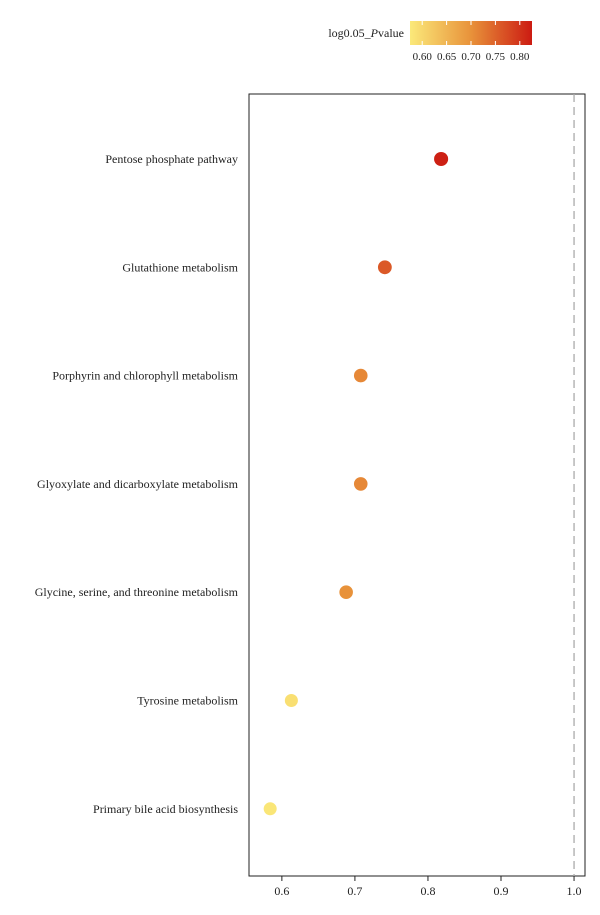 This screenshot has height=915, width=600. Describe the element at coordinates (471, 42) in the screenshot. I see `legend-ticks: 0.60 0.65 0.70 0.75 0.80` at that location.